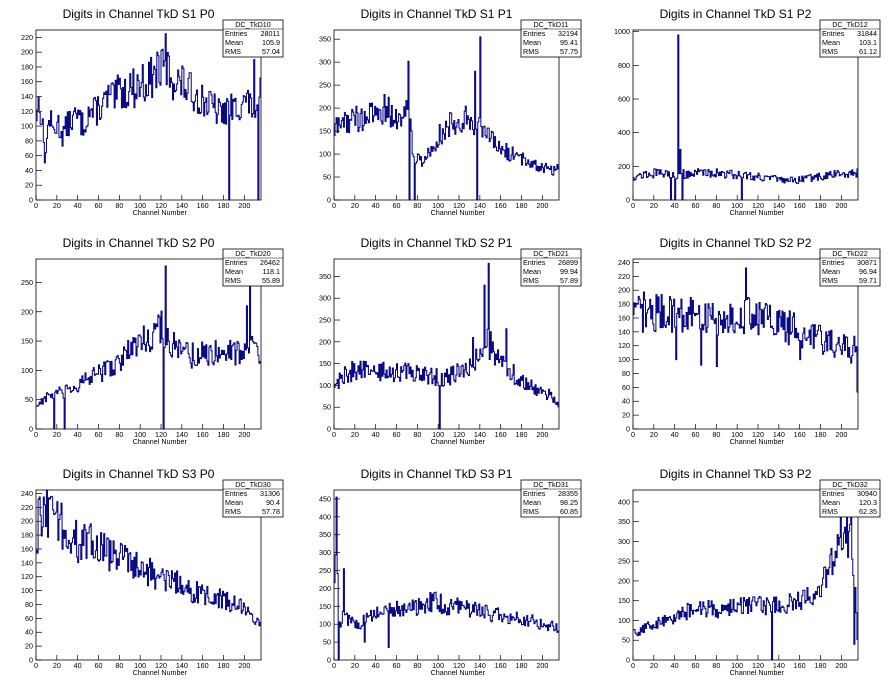  Describe the element at coordinates (868, 271) in the screenshot. I see `stats-value: 96.94` at that location.